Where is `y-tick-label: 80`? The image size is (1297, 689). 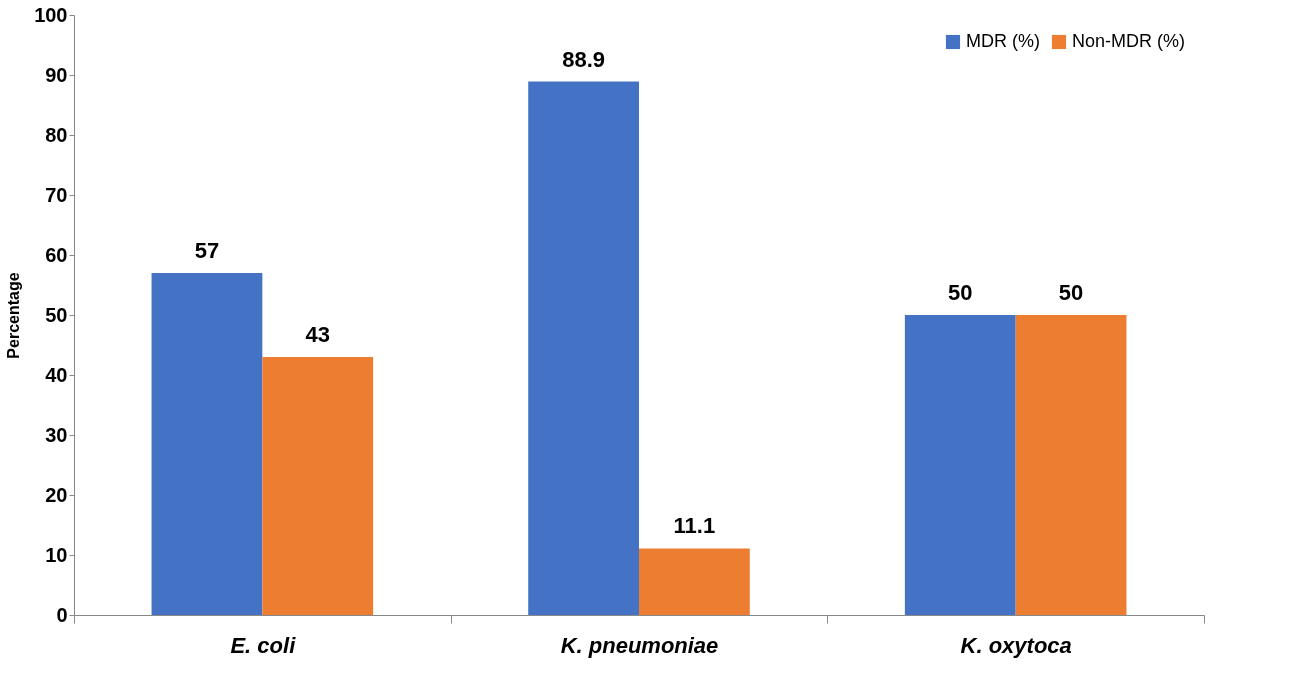 y-tick-label: 80 is located at coordinates (56, 134).